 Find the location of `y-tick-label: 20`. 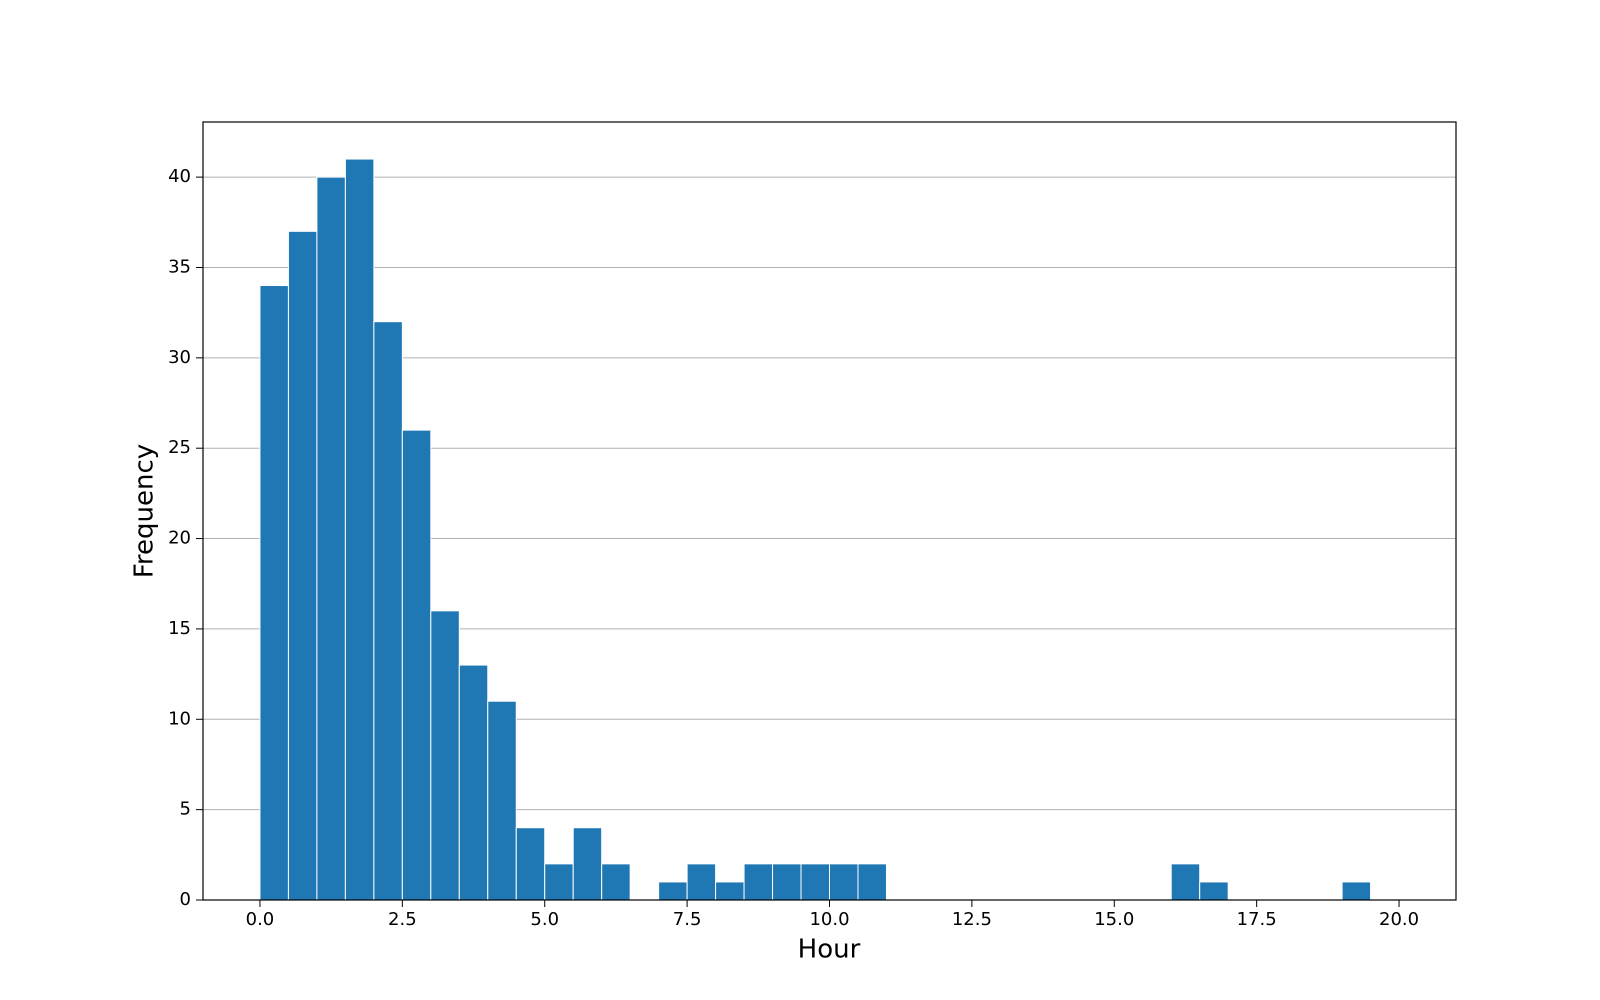

y-tick-label: 20 is located at coordinates (179, 538).